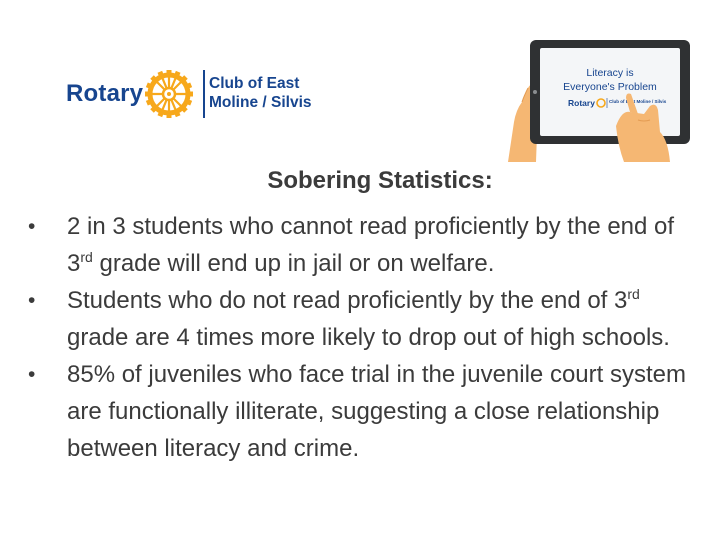 This screenshot has height=540, width=720. Describe the element at coordinates (254, 83) in the screenshot. I see `logo-club-line1: Club of East` at that location.